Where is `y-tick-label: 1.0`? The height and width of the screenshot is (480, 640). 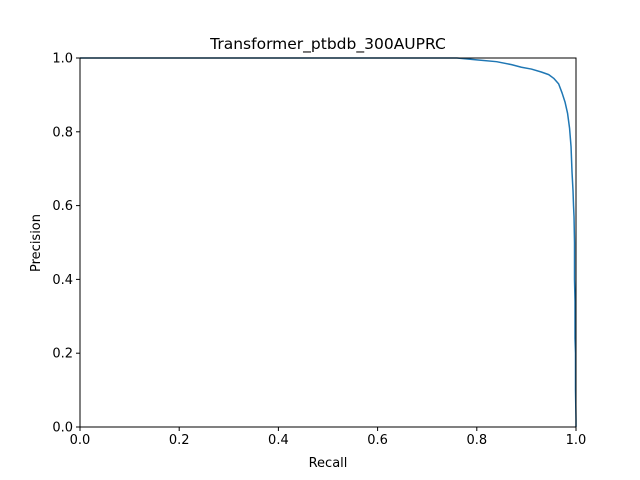 y-tick-label: 1.0 is located at coordinates (62, 59).